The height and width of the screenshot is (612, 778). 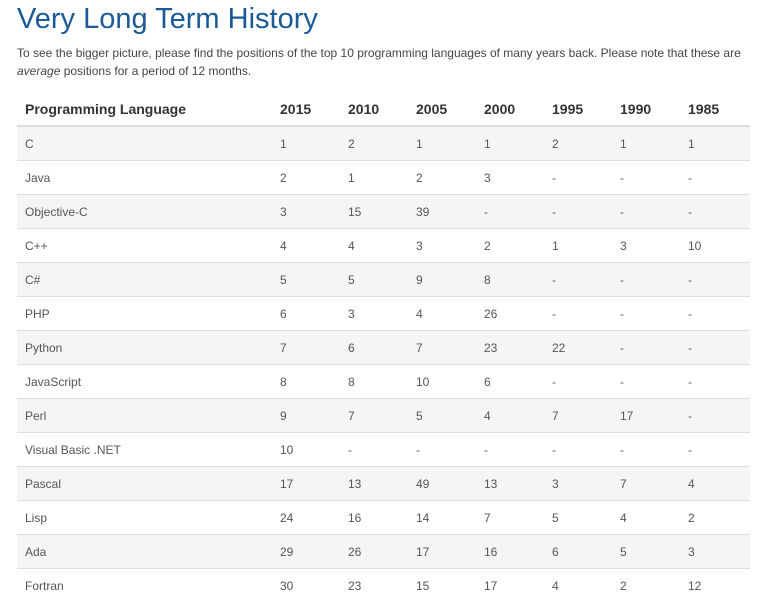 What do you see at coordinates (442, 109) in the screenshot?
I see `header-year-2005: 2005` at bounding box center [442, 109].